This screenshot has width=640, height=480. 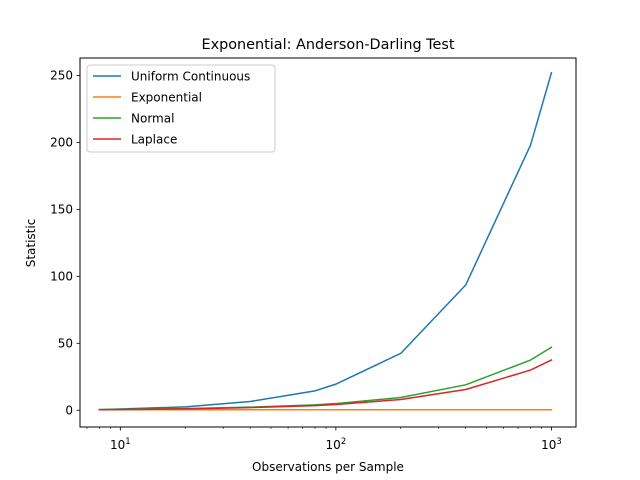 I want to click on legend-label-exponential: Exponential, so click(x=166, y=97).